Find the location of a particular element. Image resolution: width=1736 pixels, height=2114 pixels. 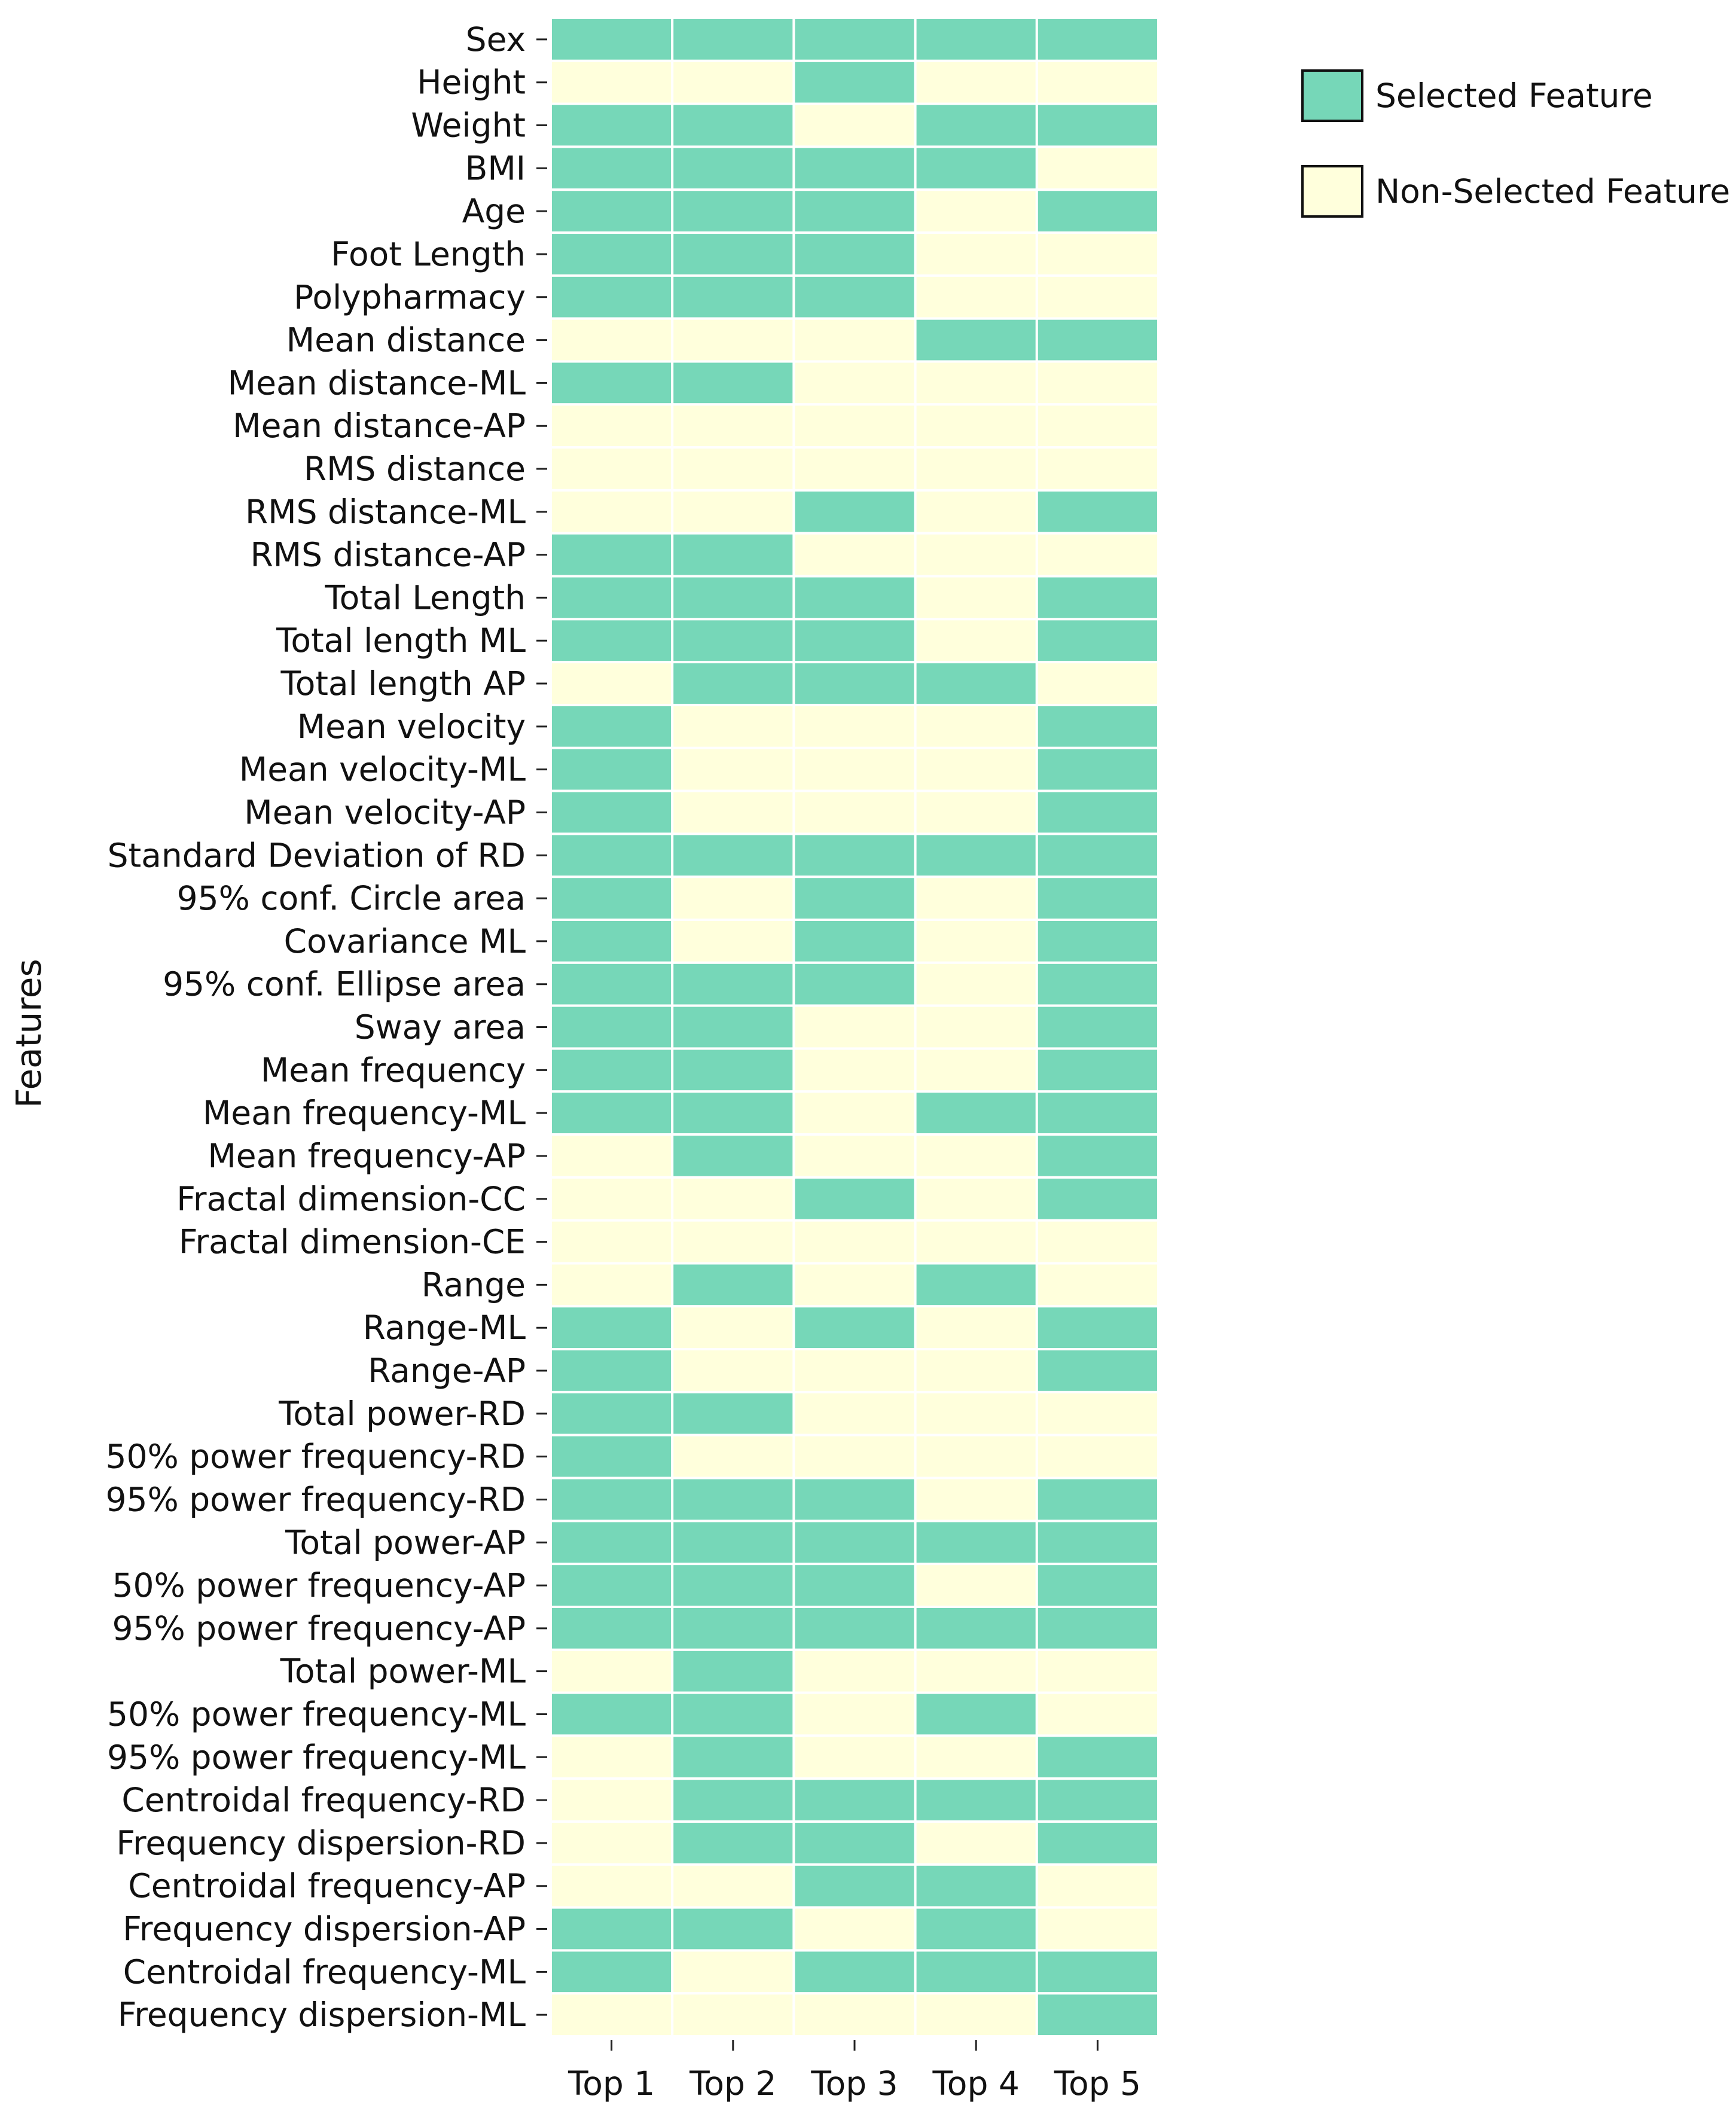

y-tick-label: 95% conf. Ellipse area is located at coordinates (345, 984).